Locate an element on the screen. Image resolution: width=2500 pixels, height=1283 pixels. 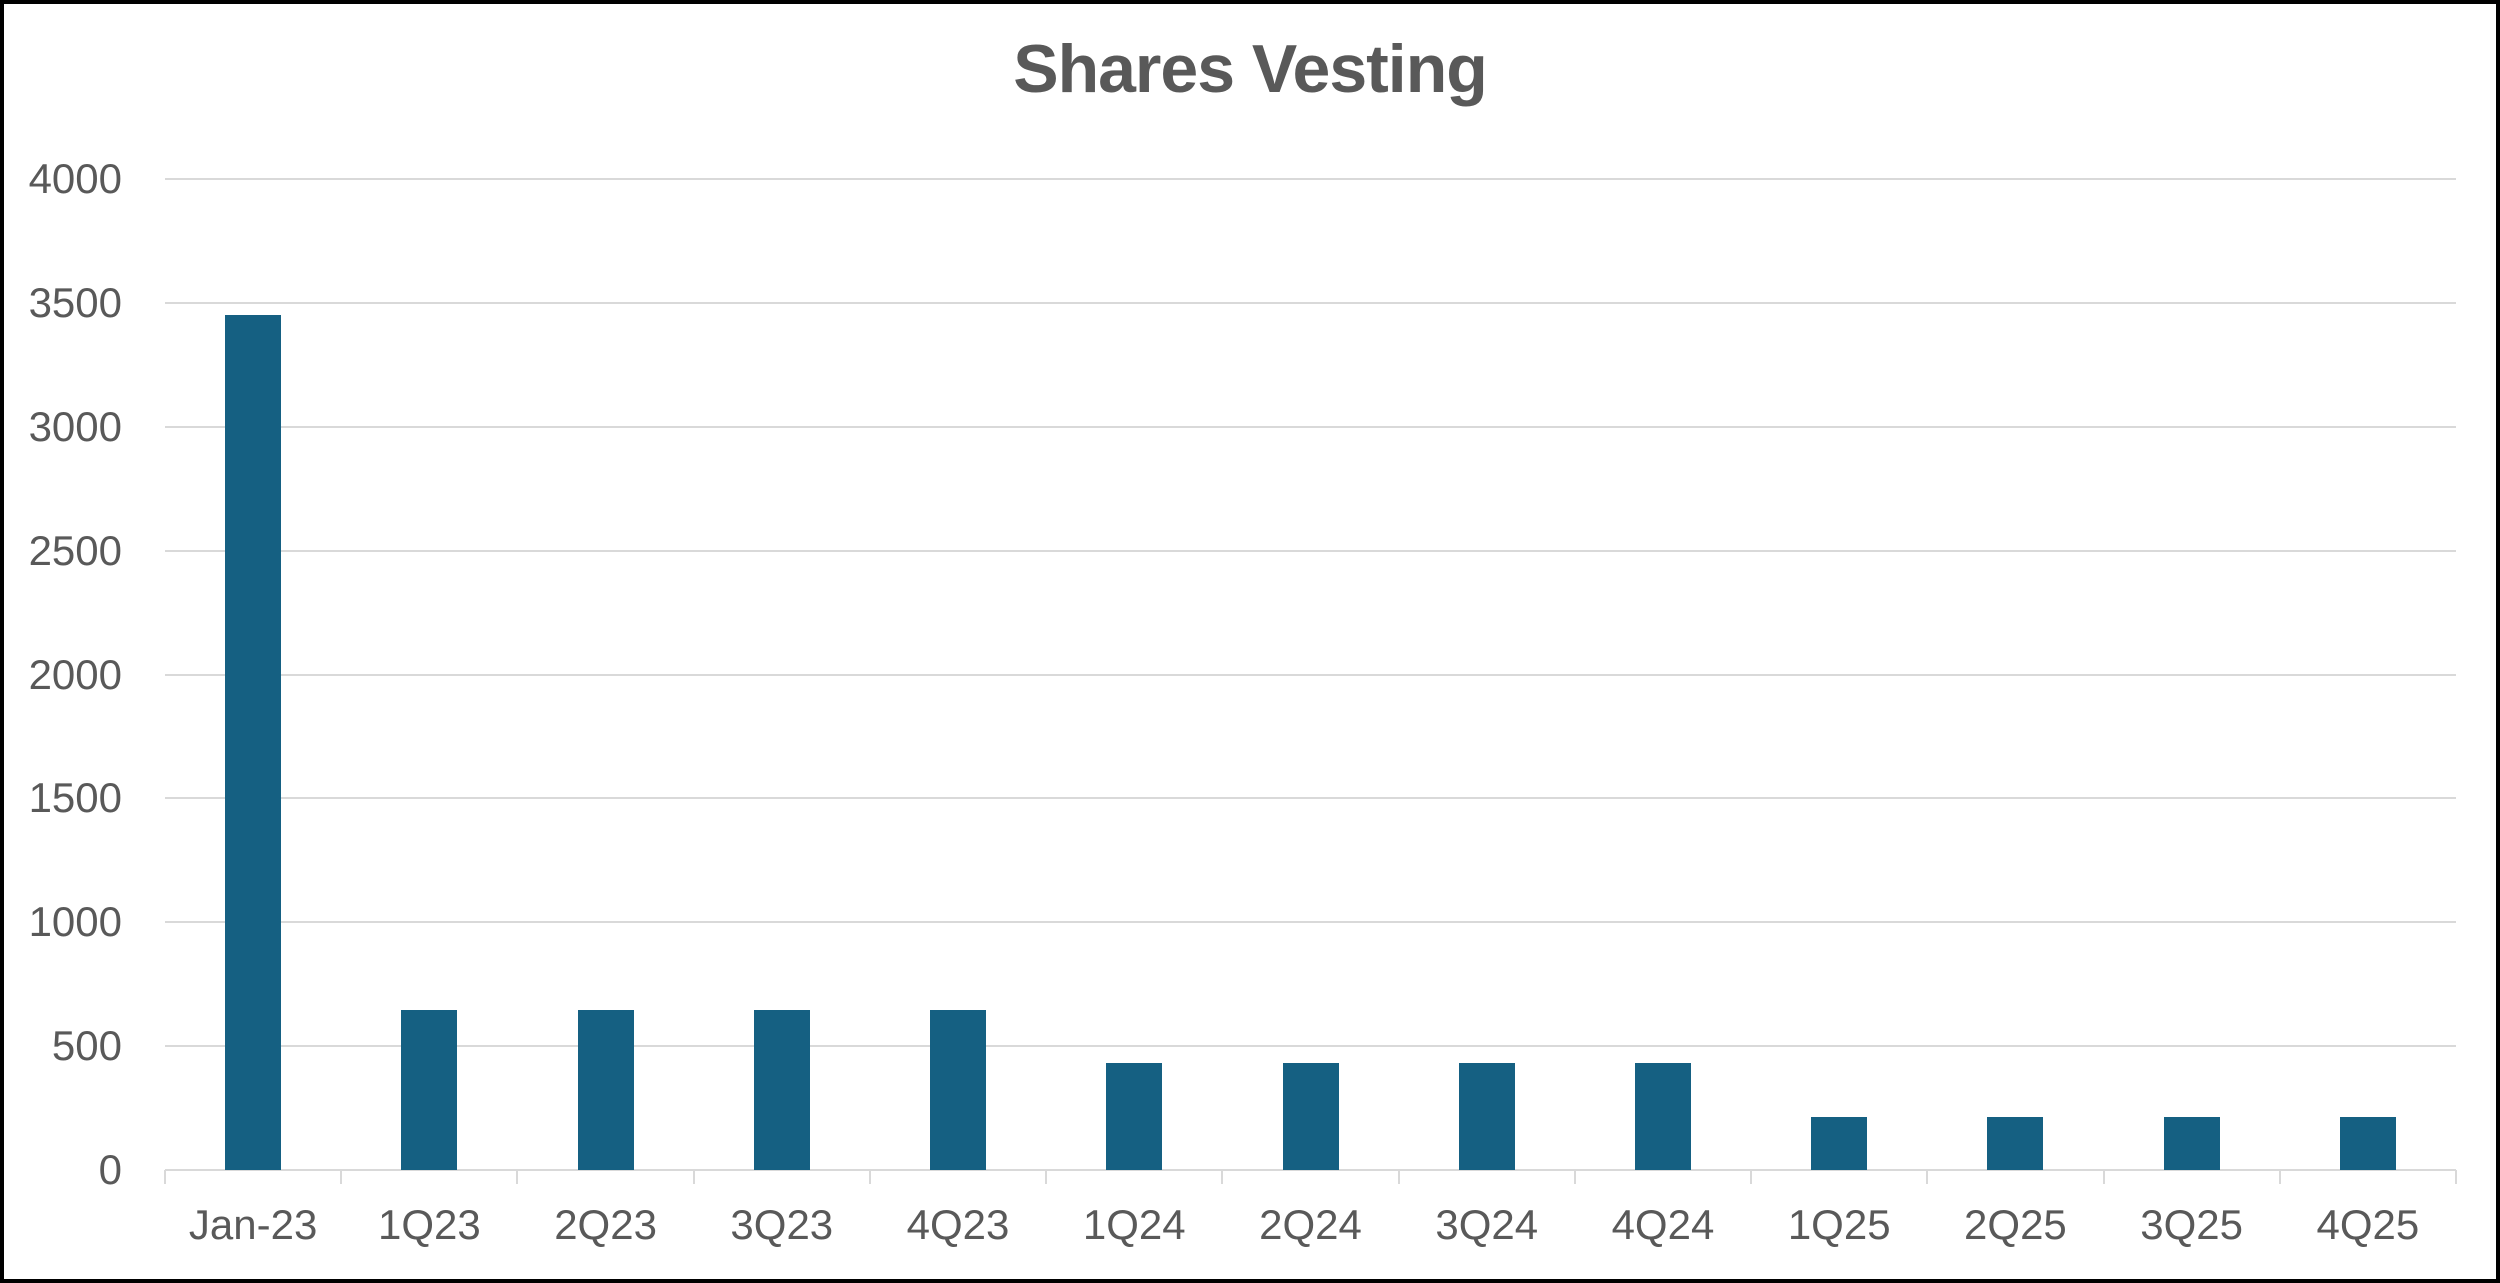
bar-4Q25 is located at coordinates (2367, 1143).